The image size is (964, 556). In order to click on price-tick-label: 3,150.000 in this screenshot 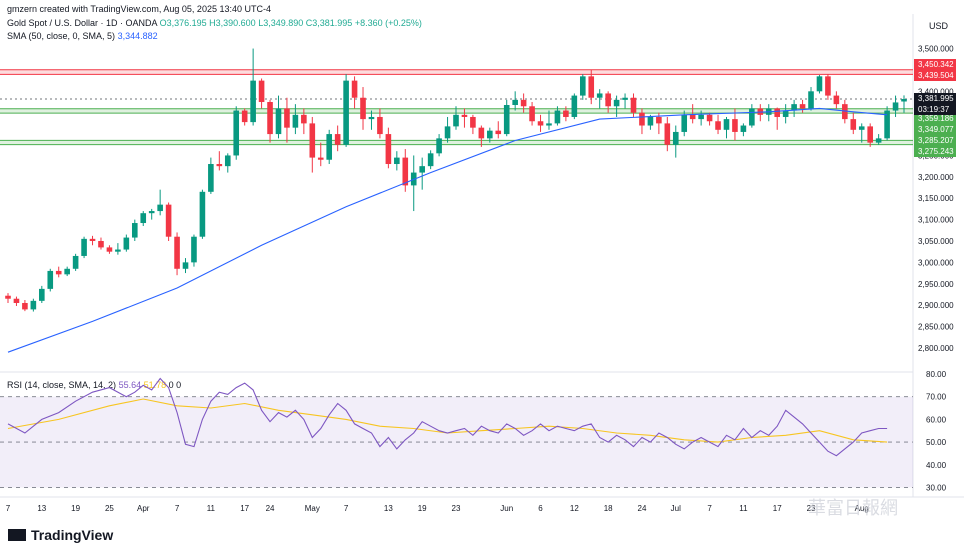, I will do `click(936, 198)`.